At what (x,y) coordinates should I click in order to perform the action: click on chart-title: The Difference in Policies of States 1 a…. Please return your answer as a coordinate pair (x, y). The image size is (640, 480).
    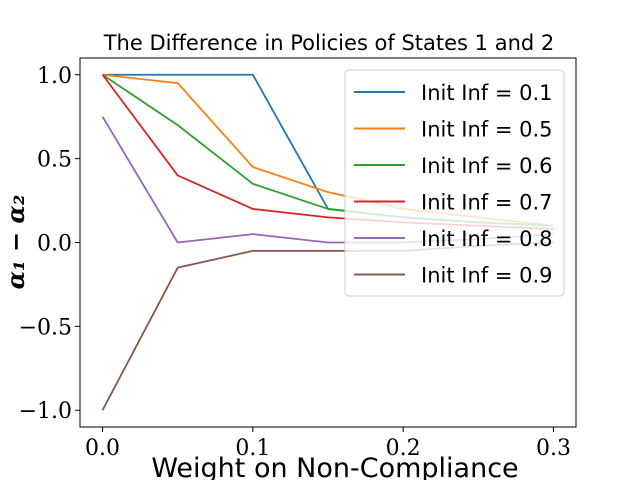
    Looking at the image, I should click on (329, 43).